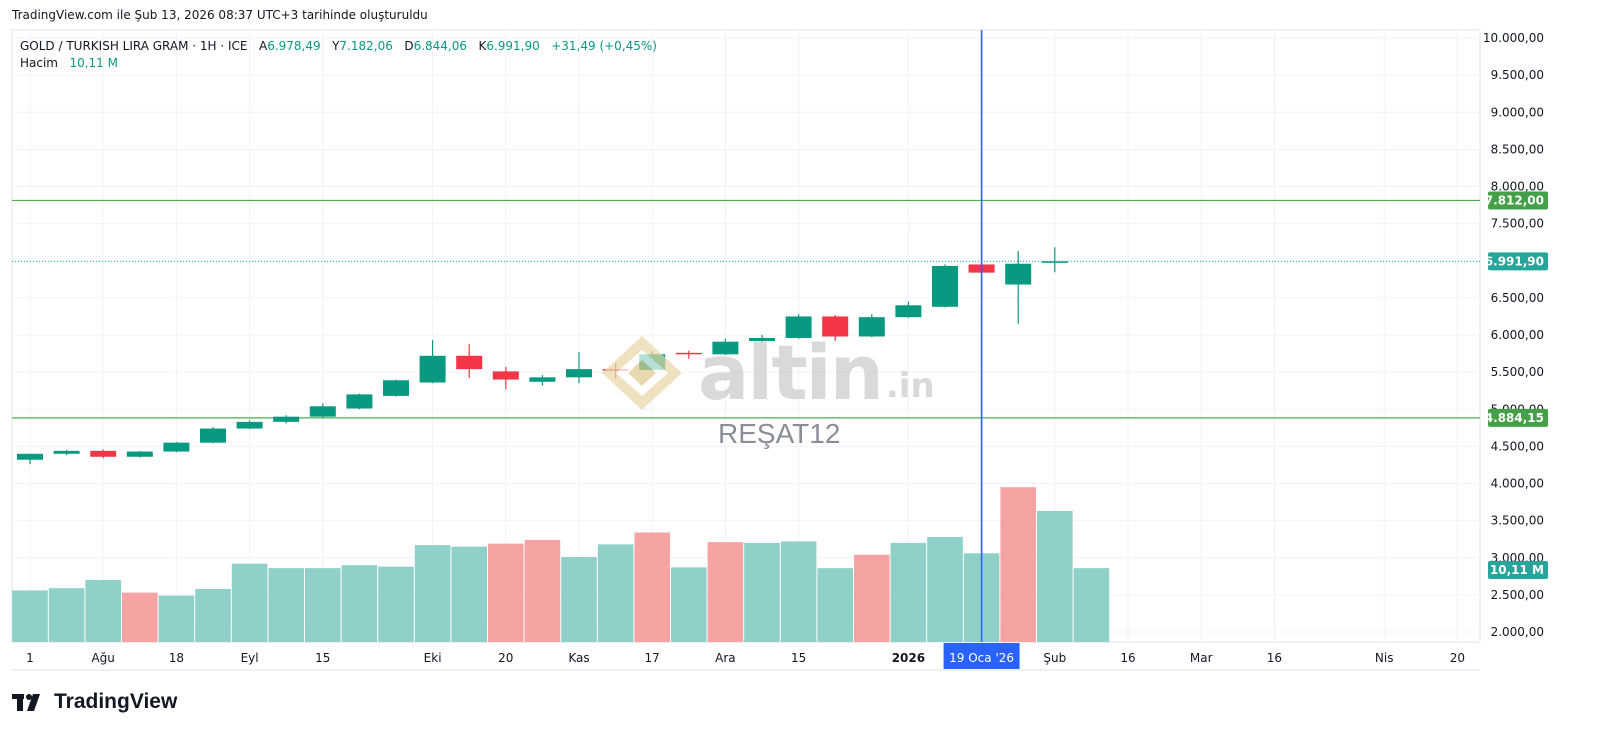 The width and height of the screenshot is (1600, 750). I want to click on price-tick-label: 3.500,00, so click(1517, 521).